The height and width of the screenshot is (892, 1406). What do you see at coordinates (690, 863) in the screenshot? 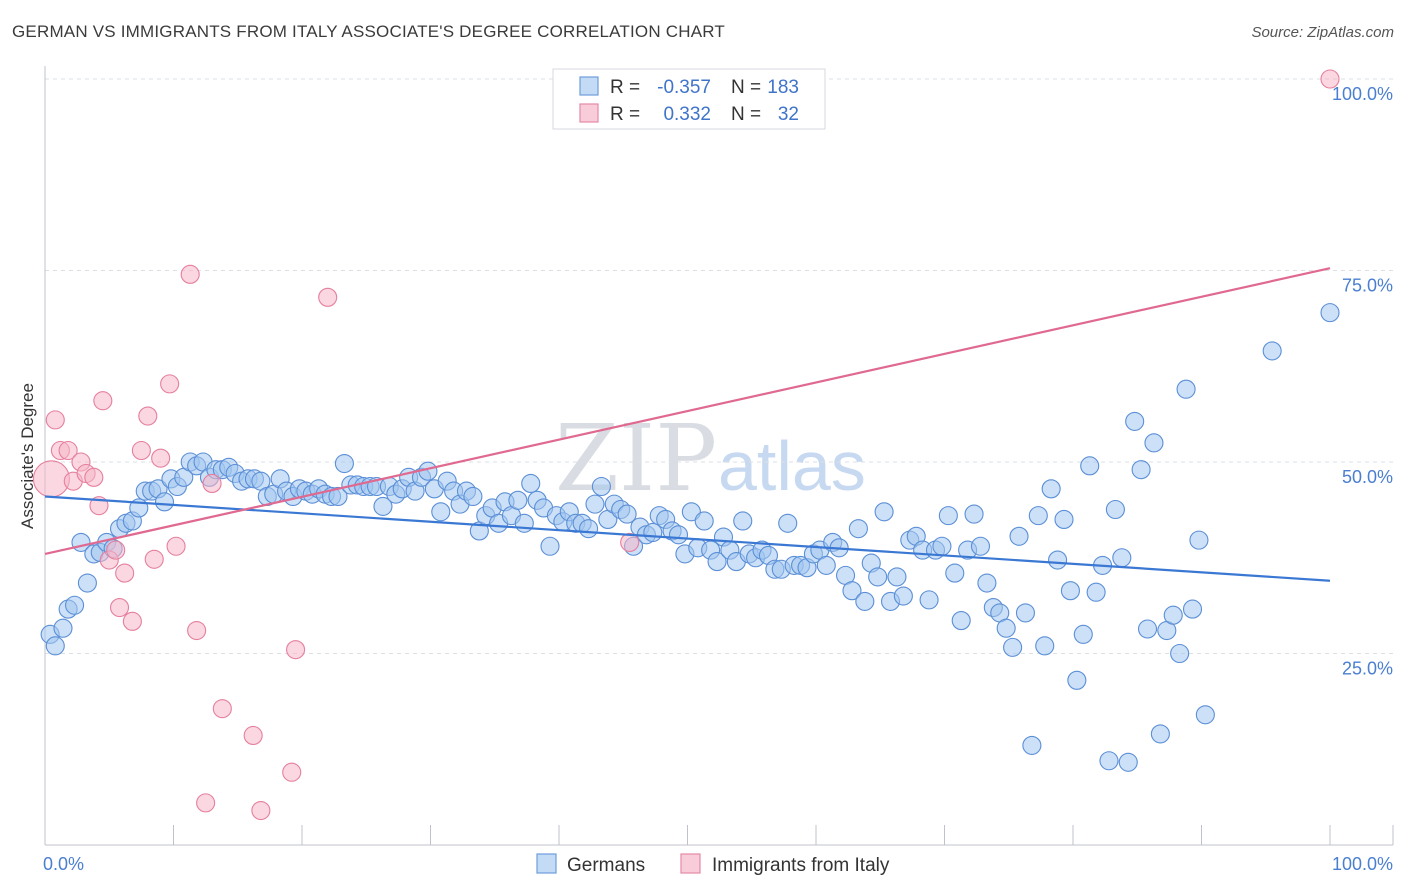
I see `bottom-legend-swatch-italy` at bounding box center [690, 863].